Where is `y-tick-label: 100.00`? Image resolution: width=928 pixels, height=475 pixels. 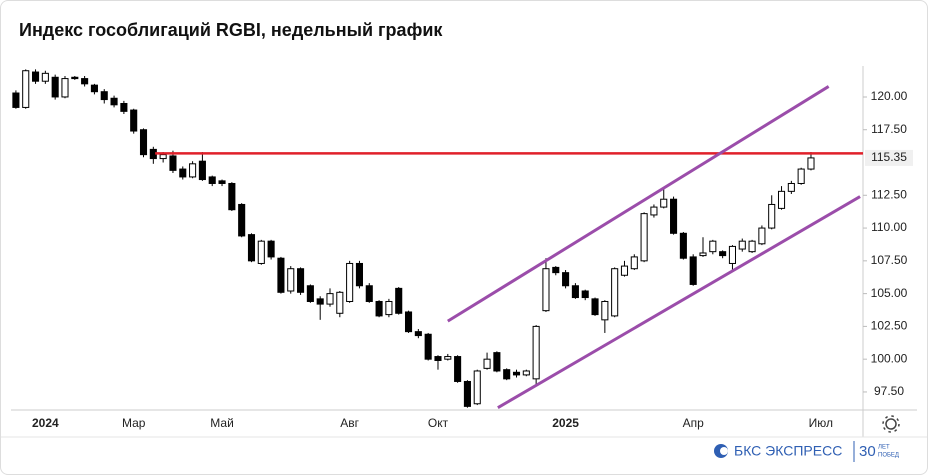
y-tick-label: 100.00 is located at coordinates (889, 358).